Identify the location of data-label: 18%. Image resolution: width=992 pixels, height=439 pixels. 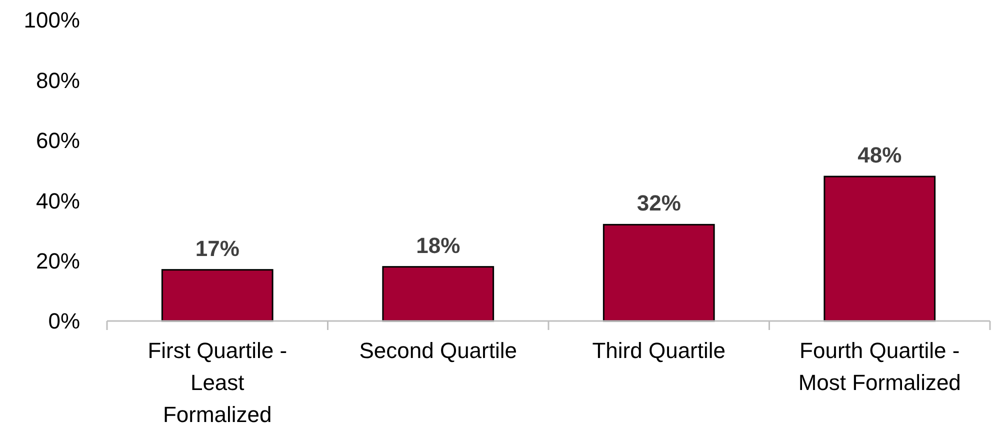
(438, 245).